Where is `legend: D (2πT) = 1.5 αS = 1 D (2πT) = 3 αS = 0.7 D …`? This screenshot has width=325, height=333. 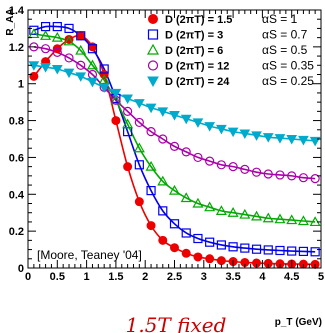 legend: D (2πT) = 1.5 αS = 1 D (2πT) = 3 αS = 0.7 D … is located at coordinates (230, 50).